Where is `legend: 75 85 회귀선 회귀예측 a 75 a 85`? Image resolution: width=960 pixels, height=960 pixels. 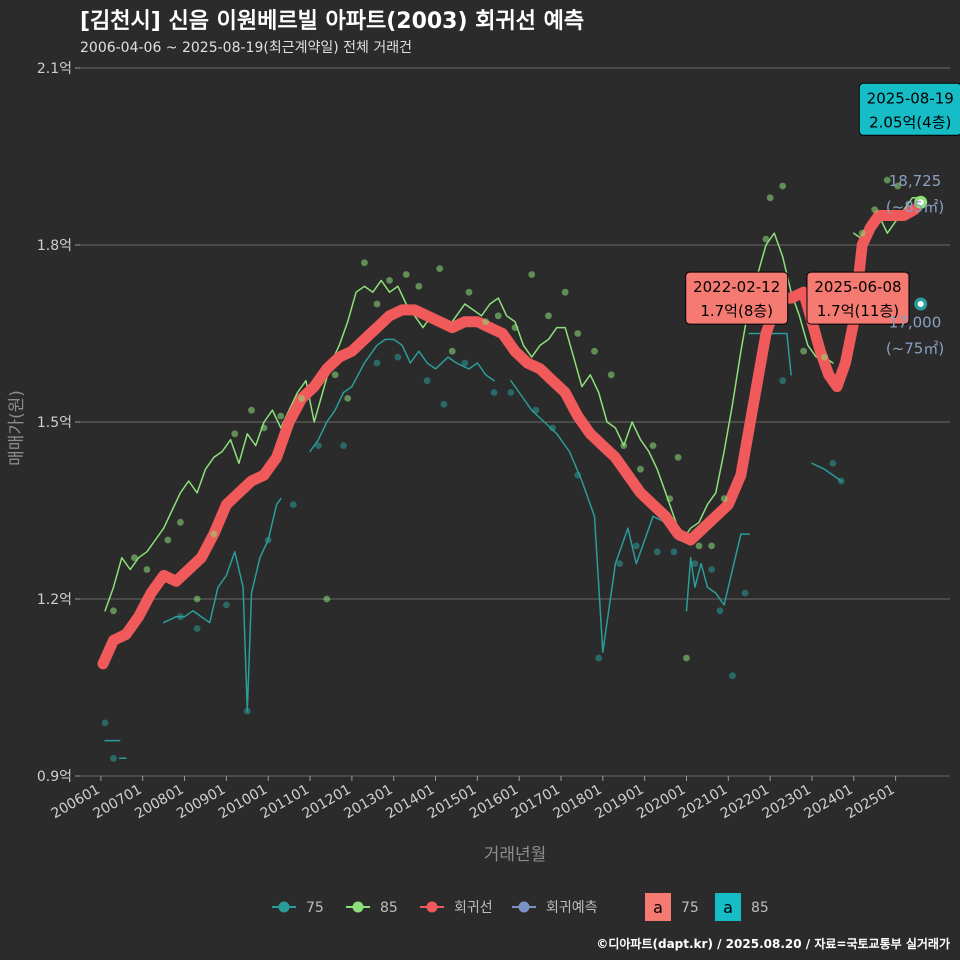
legend: 75 85 회귀선 회귀예측 a 75 a 85 is located at coordinates (520, 907).